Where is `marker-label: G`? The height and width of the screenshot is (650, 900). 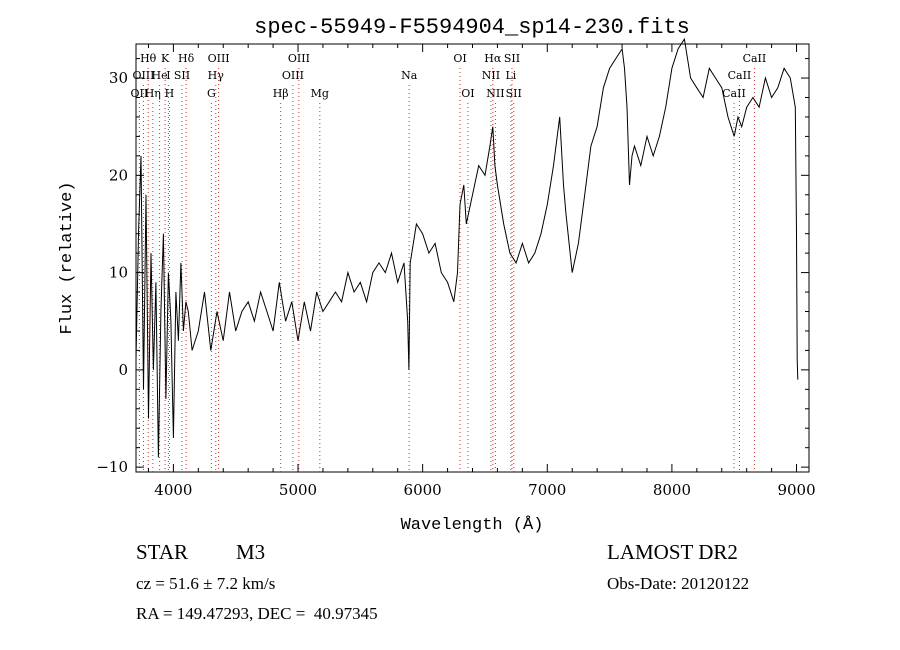 marker-label: G is located at coordinates (211, 93).